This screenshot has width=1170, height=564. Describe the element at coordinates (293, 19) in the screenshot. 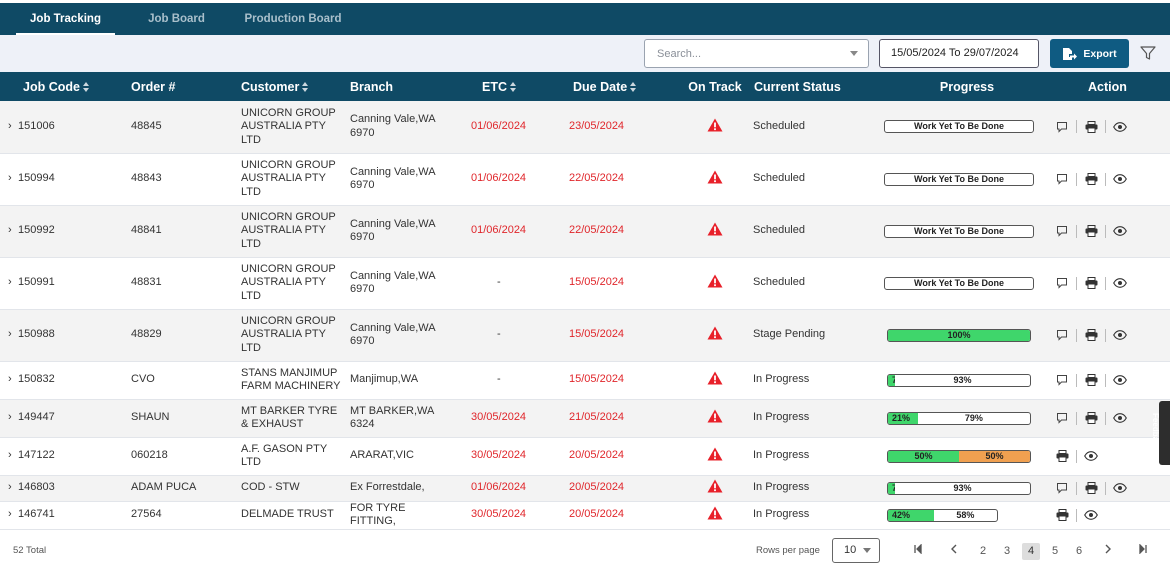

I see `tab-production-board: Production Board` at that location.